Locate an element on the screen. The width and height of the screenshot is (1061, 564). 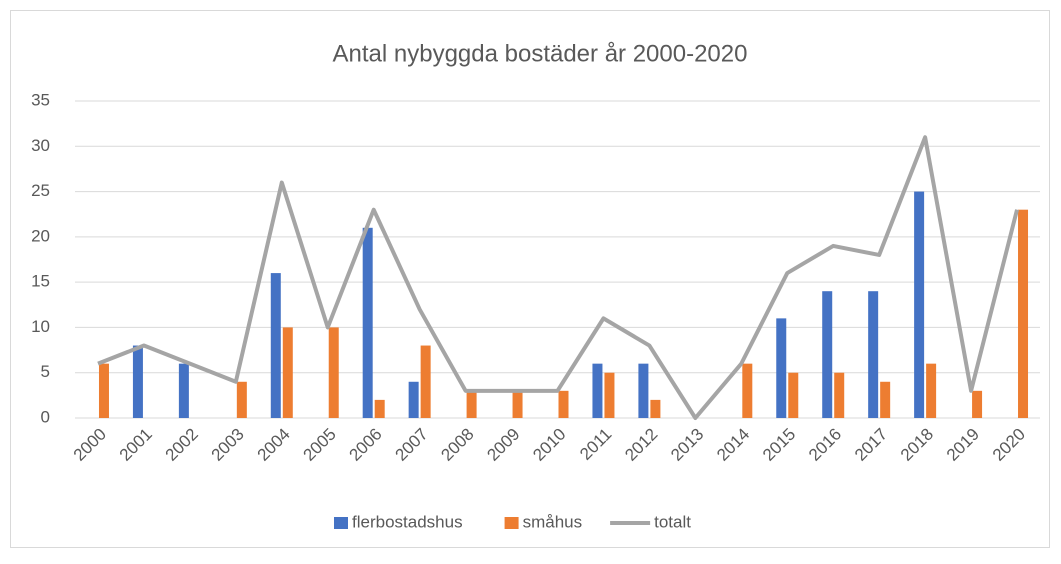
legend-label: flerbostadshus is located at coordinates (407, 521).